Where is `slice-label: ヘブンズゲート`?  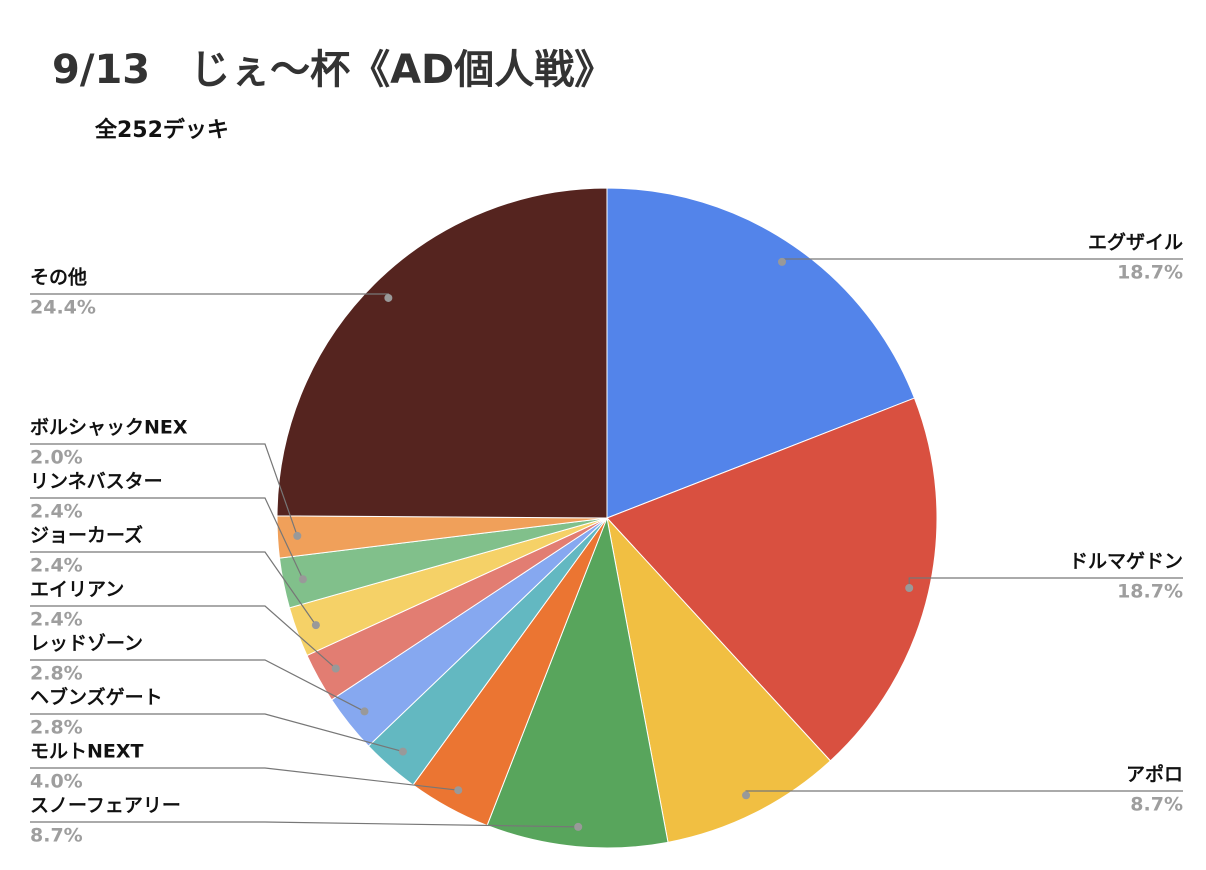
slice-label: ヘブンズゲート is located at coordinates (96, 697).